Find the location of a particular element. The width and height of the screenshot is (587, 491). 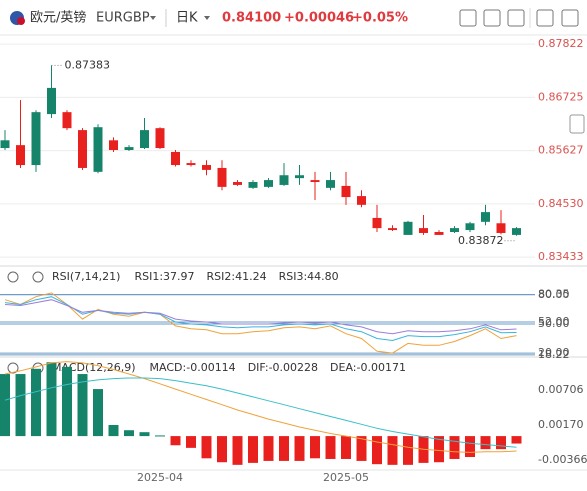

fullscreen-icon is located at coordinates (545, 18).